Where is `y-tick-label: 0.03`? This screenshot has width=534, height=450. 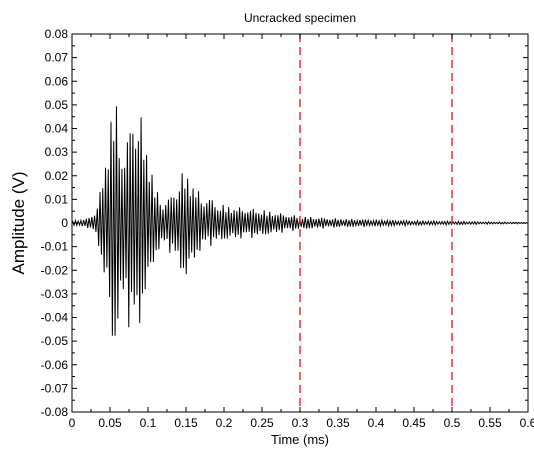
y-tick-label: 0.03 is located at coordinates (57, 152).